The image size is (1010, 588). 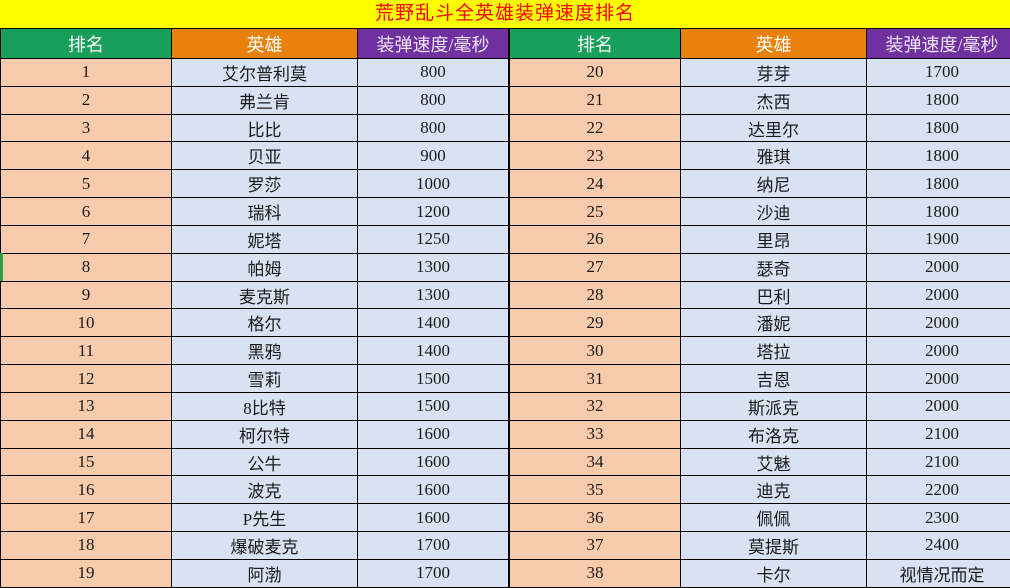 I want to click on table-row: 10 格尔 1400, so click(x=254, y=323).